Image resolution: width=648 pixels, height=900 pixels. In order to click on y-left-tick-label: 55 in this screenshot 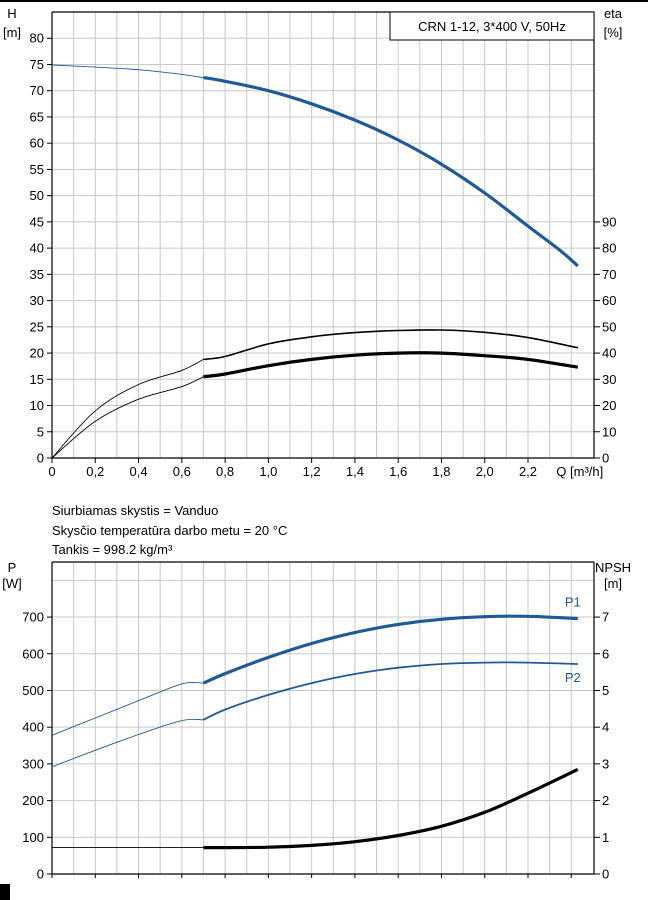, I will do `click(37, 169)`.